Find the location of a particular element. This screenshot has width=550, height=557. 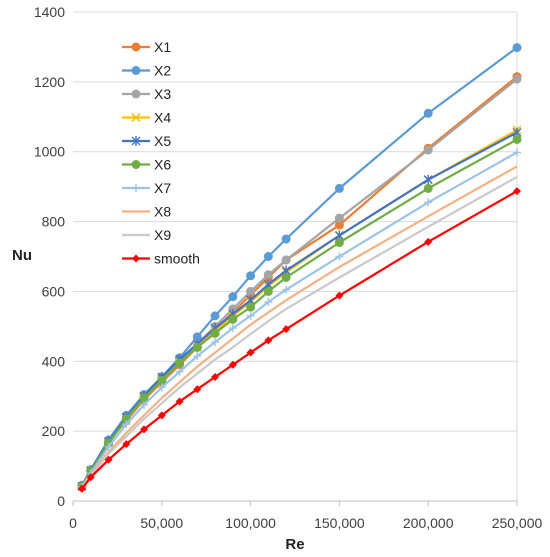

legend-entry-X8: X8 is located at coordinates (146, 212).